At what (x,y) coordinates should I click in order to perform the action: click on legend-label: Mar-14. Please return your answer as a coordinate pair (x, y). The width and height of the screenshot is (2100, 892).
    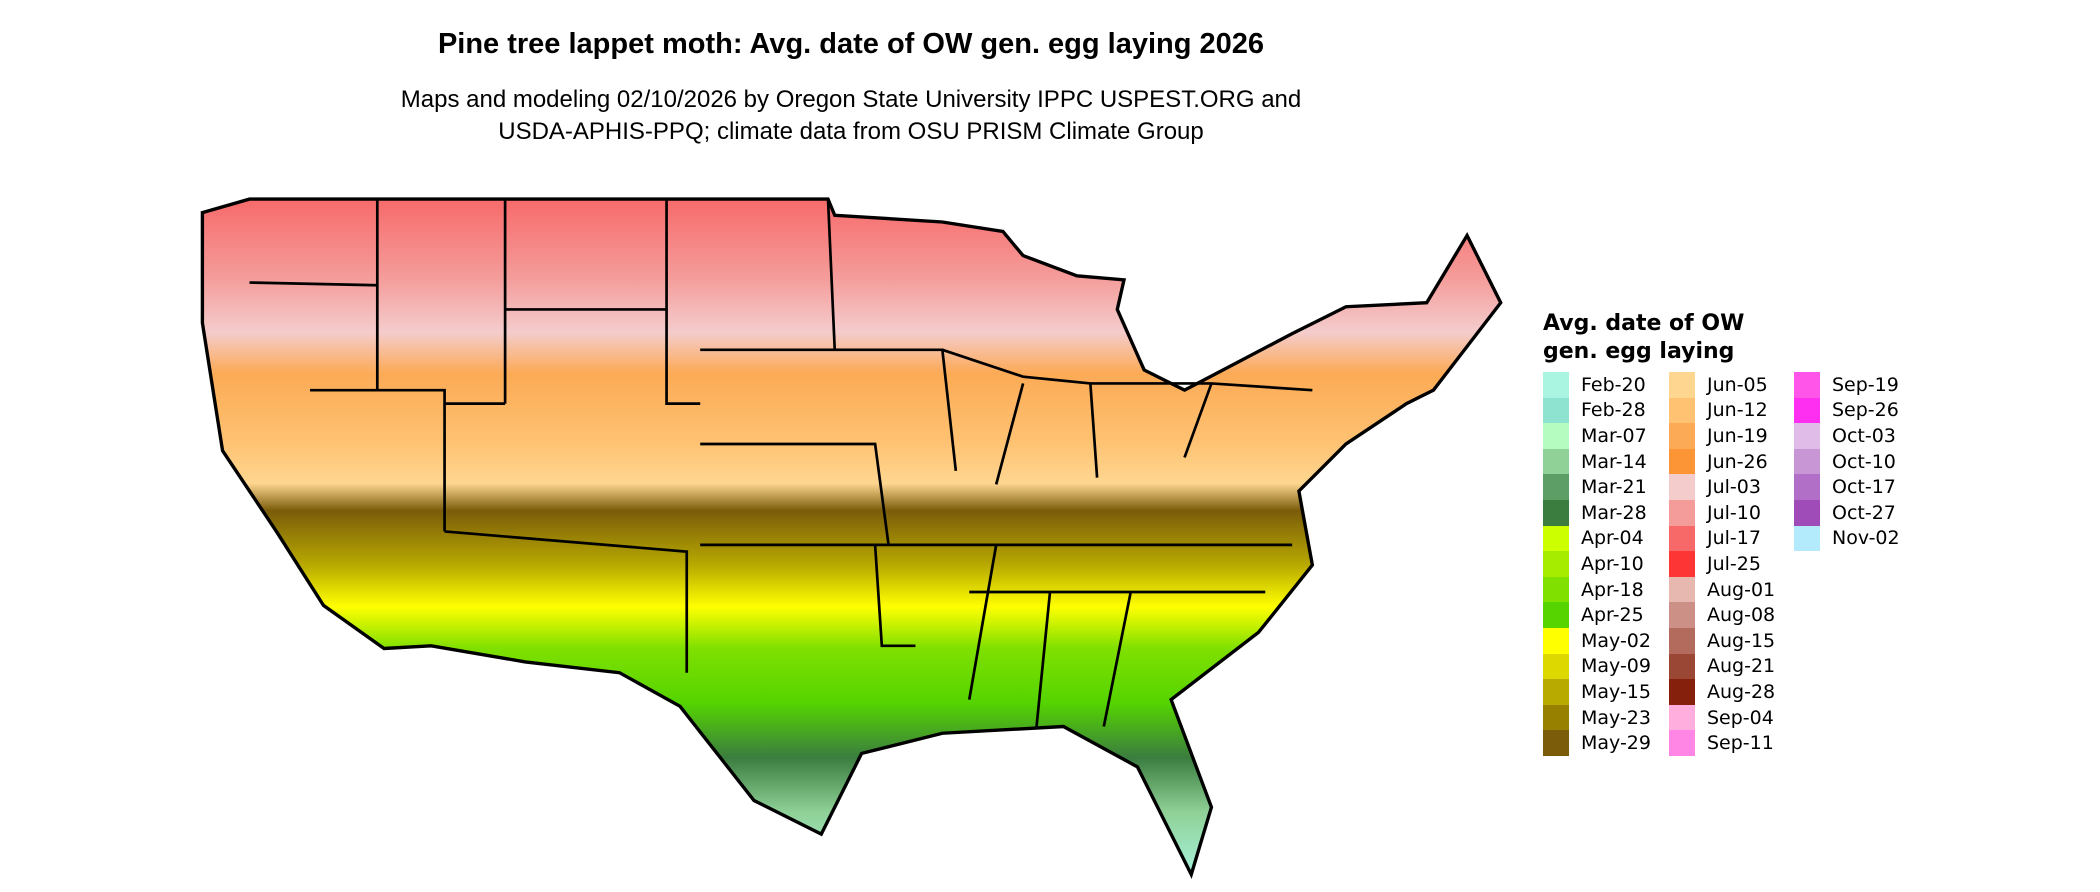
    Looking at the image, I should click on (1614, 461).